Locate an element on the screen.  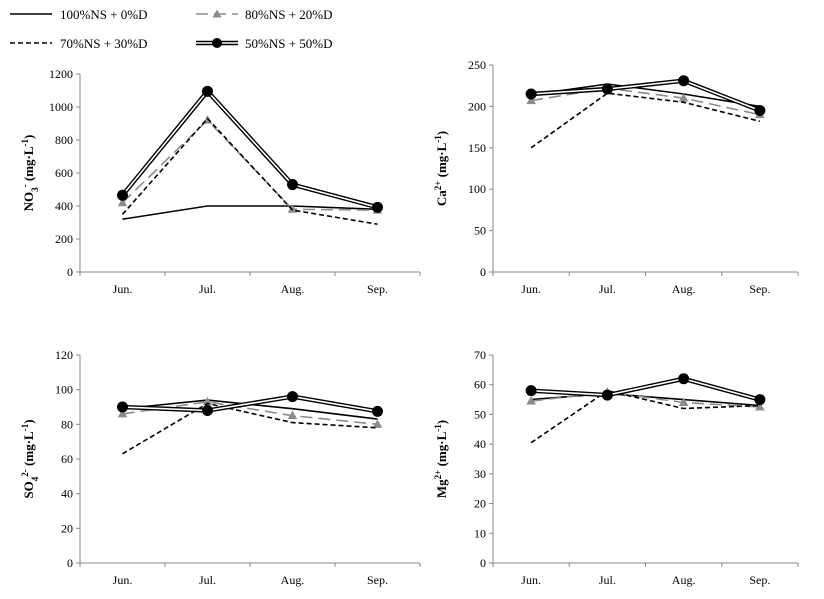
series-s100 is located at coordinates (250, 212).